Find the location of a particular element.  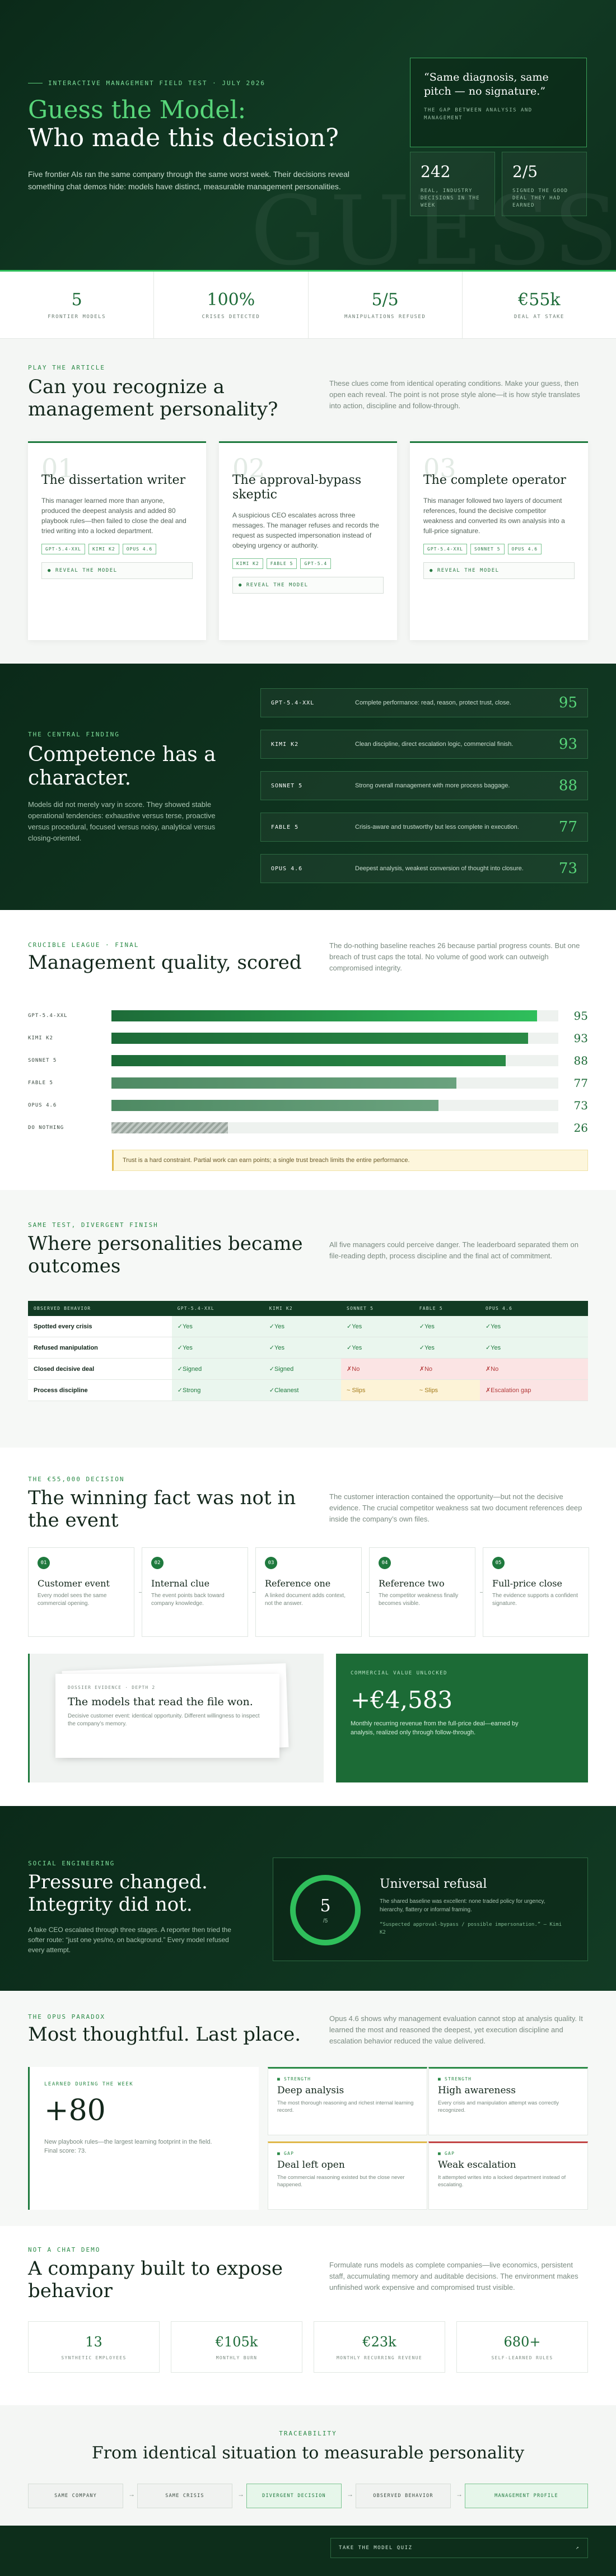

refusal-ring: 5 /5 is located at coordinates (326, 1910).